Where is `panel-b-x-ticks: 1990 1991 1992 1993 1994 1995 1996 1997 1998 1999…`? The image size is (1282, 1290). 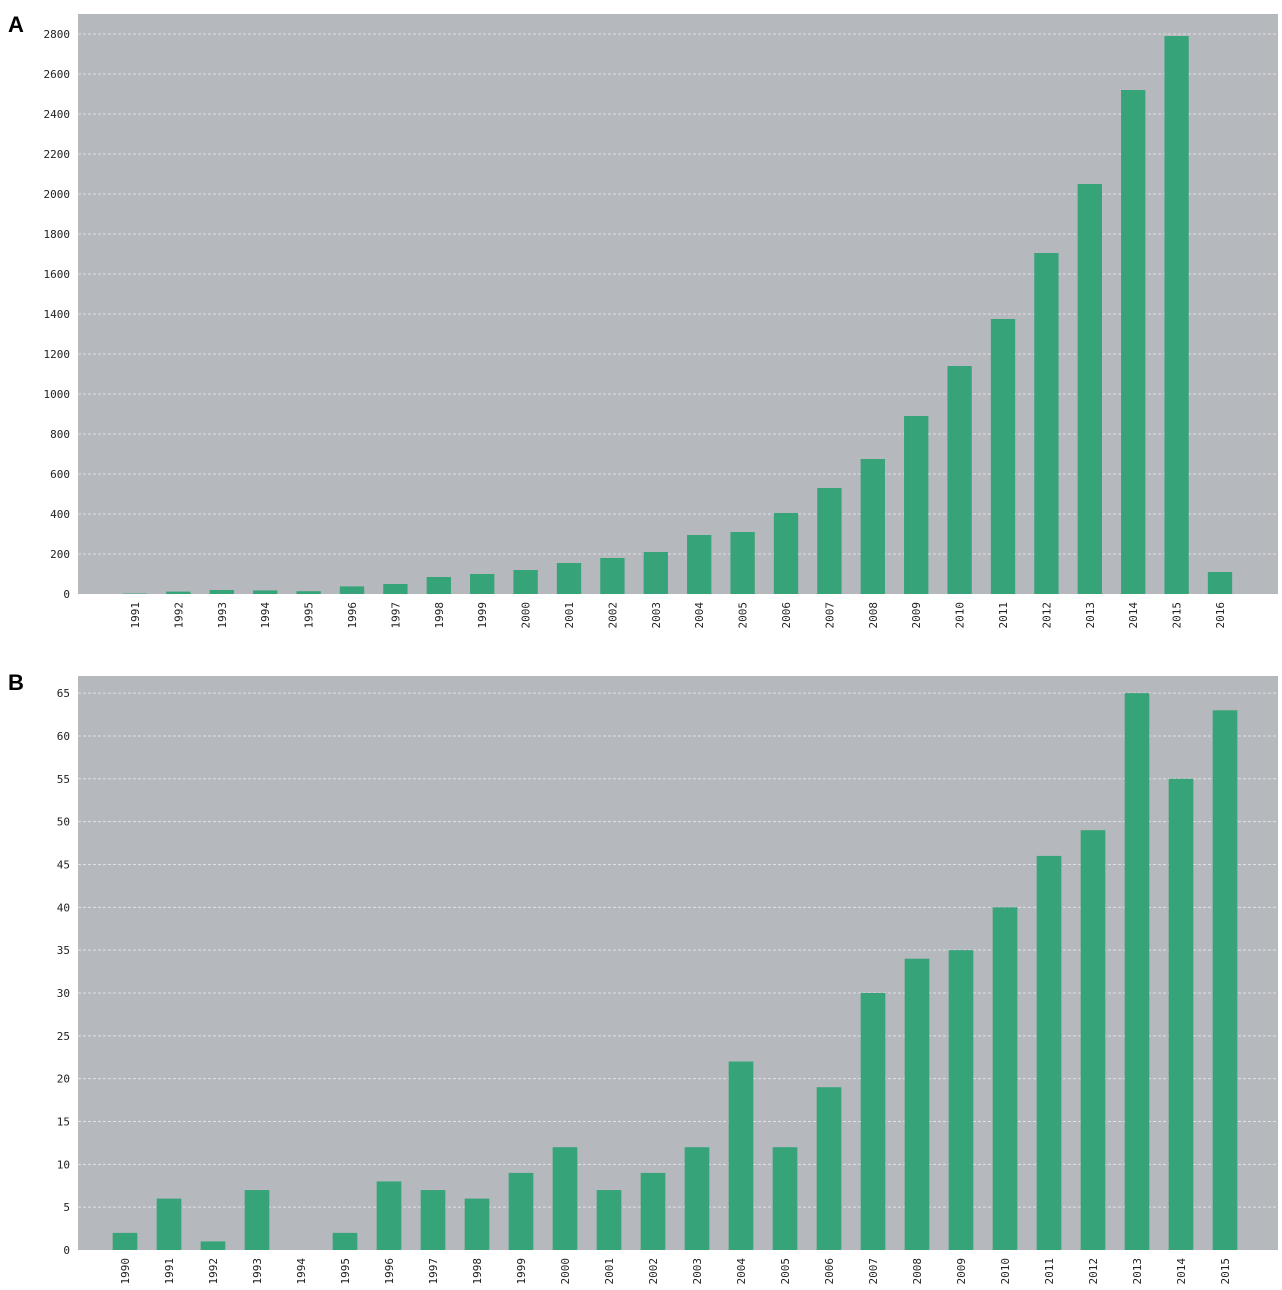 panel-b-x-ticks: 1990 1991 1992 1993 1994 1995 1996 1997 1998 1999… is located at coordinates (675, 1271).